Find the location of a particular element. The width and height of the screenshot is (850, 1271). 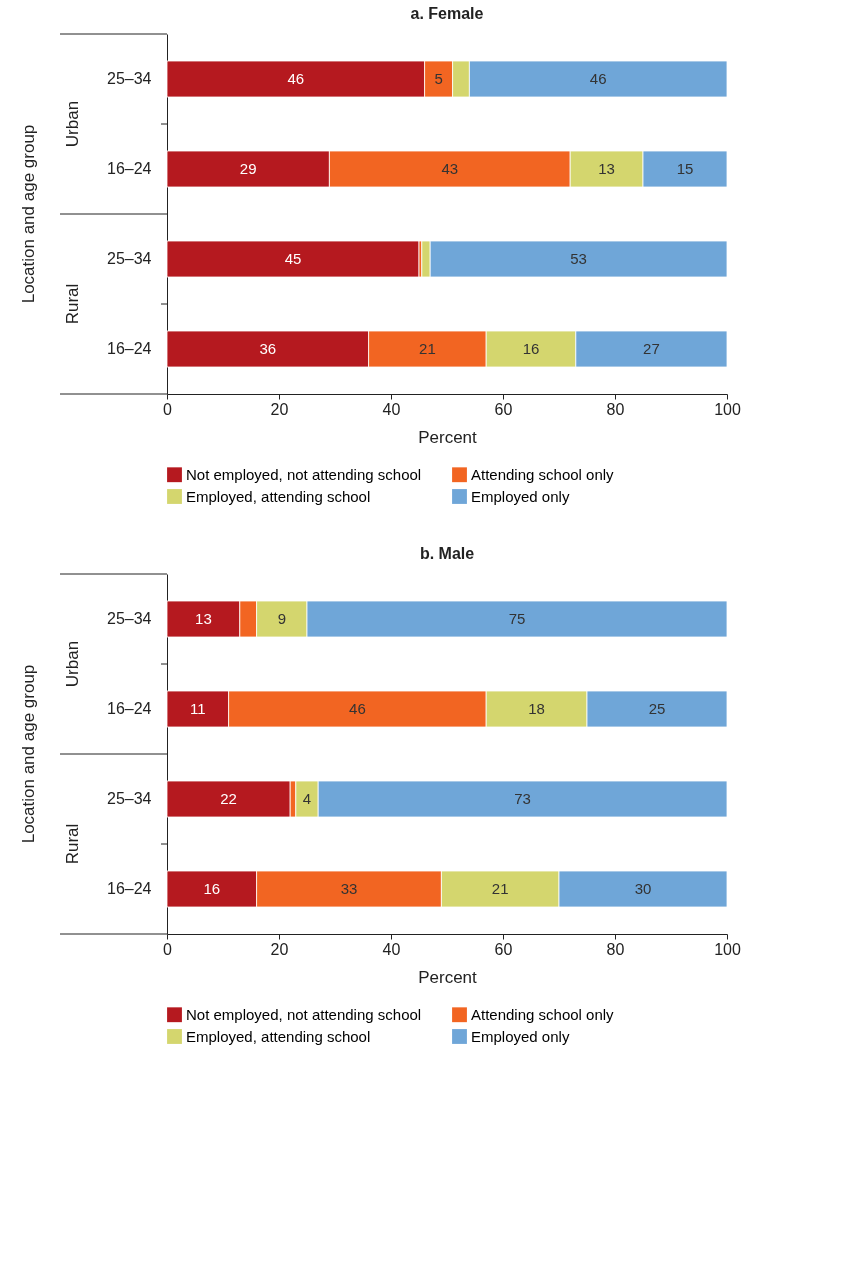

data-label: 36 is located at coordinates (268, 348).